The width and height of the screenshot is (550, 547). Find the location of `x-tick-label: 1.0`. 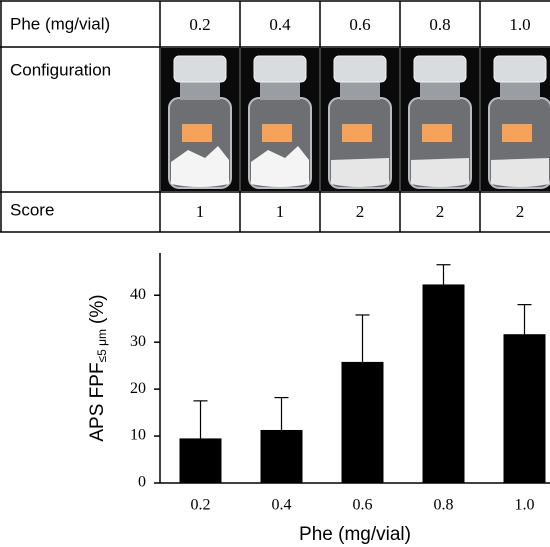

x-tick-label: 1.0 is located at coordinates (525, 505).